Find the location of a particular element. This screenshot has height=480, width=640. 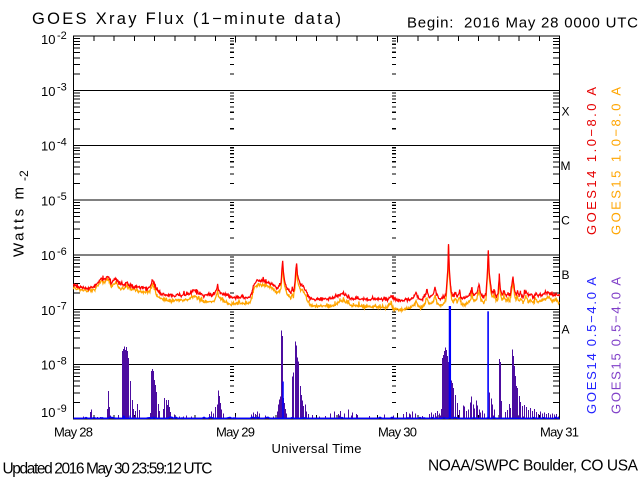

svg-text: Watts m is located at coordinates (19, 222).